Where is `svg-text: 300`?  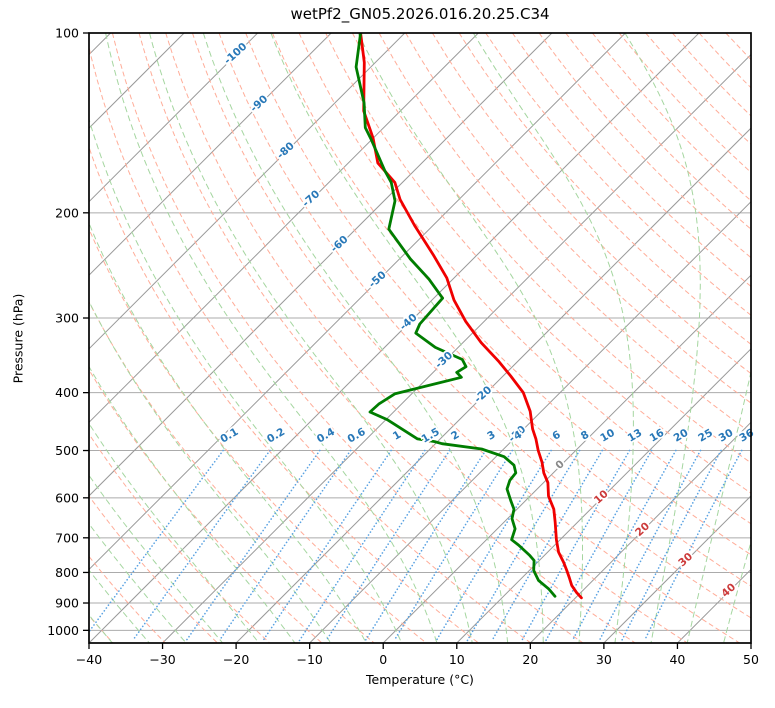
svg-text: 300 is located at coordinates (67, 318).